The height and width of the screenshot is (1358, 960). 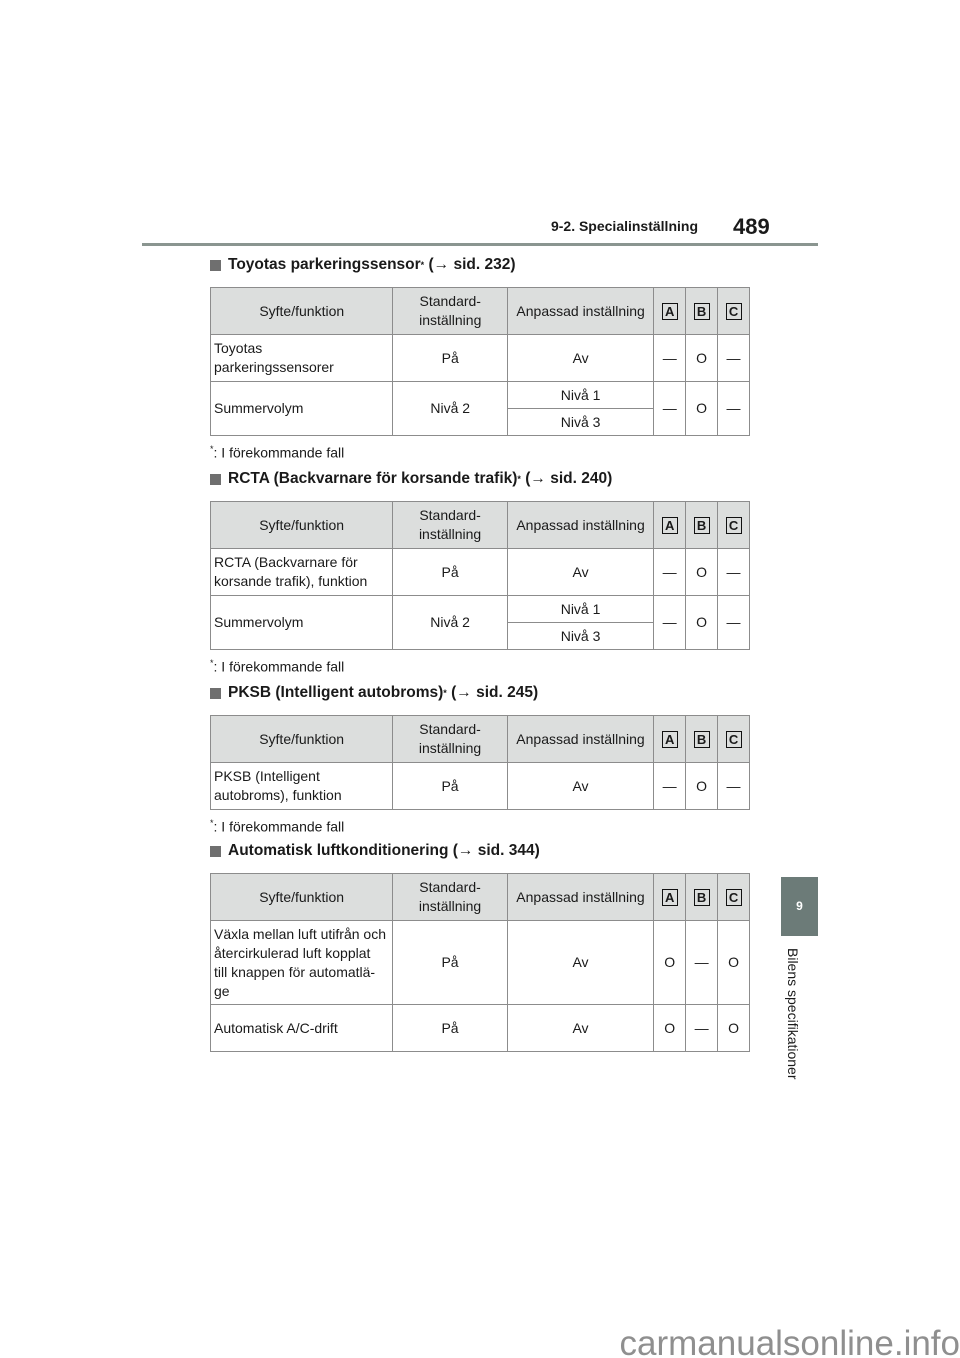 What do you see at coordinates (624, 226) in the screenshot?
I see `section-header: 9-2. Specialinställning` at bounding box center [624, 226].